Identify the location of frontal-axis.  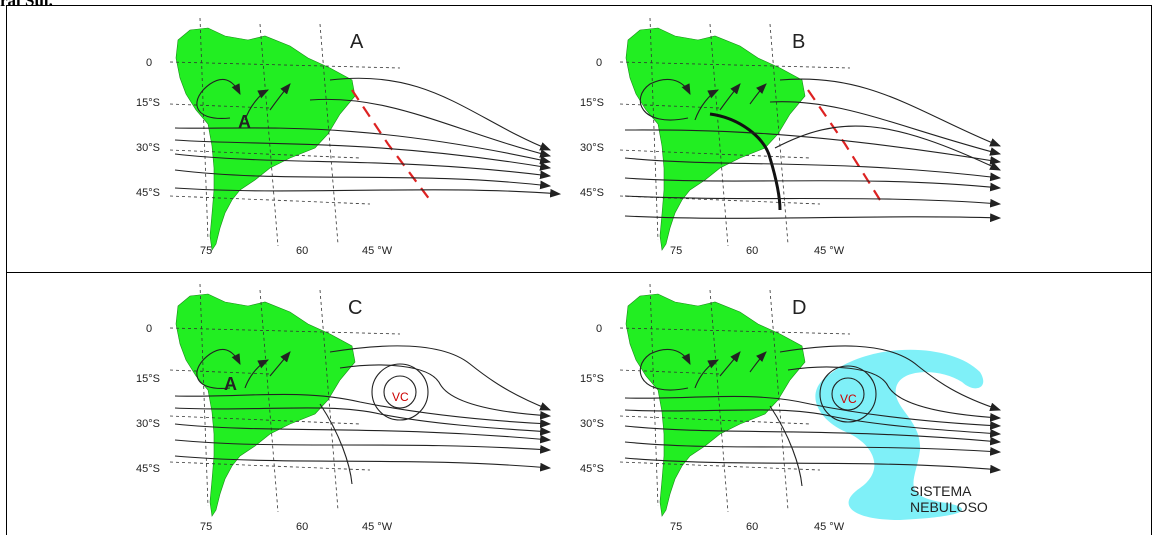
(745, 161).